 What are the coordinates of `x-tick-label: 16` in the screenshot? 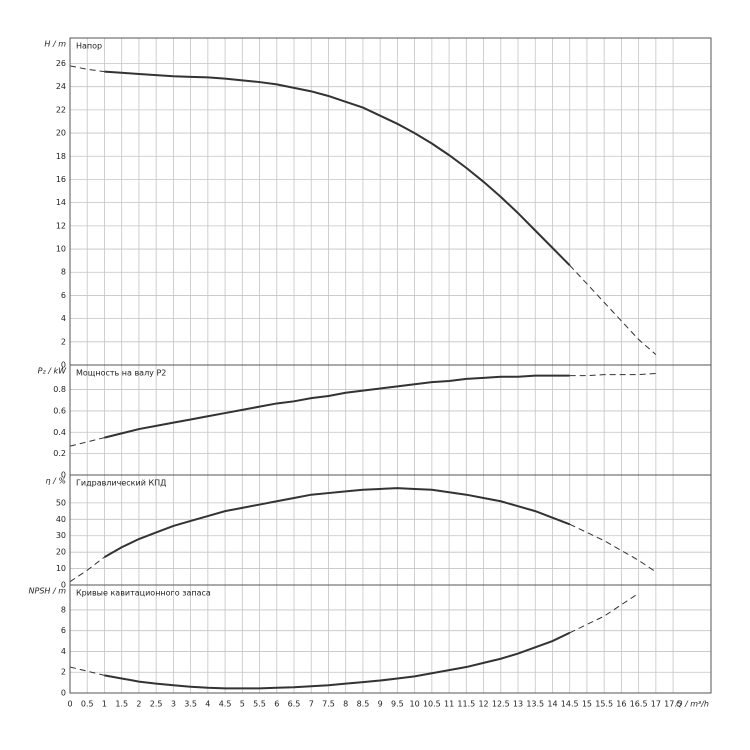 It's located at (621, 704).